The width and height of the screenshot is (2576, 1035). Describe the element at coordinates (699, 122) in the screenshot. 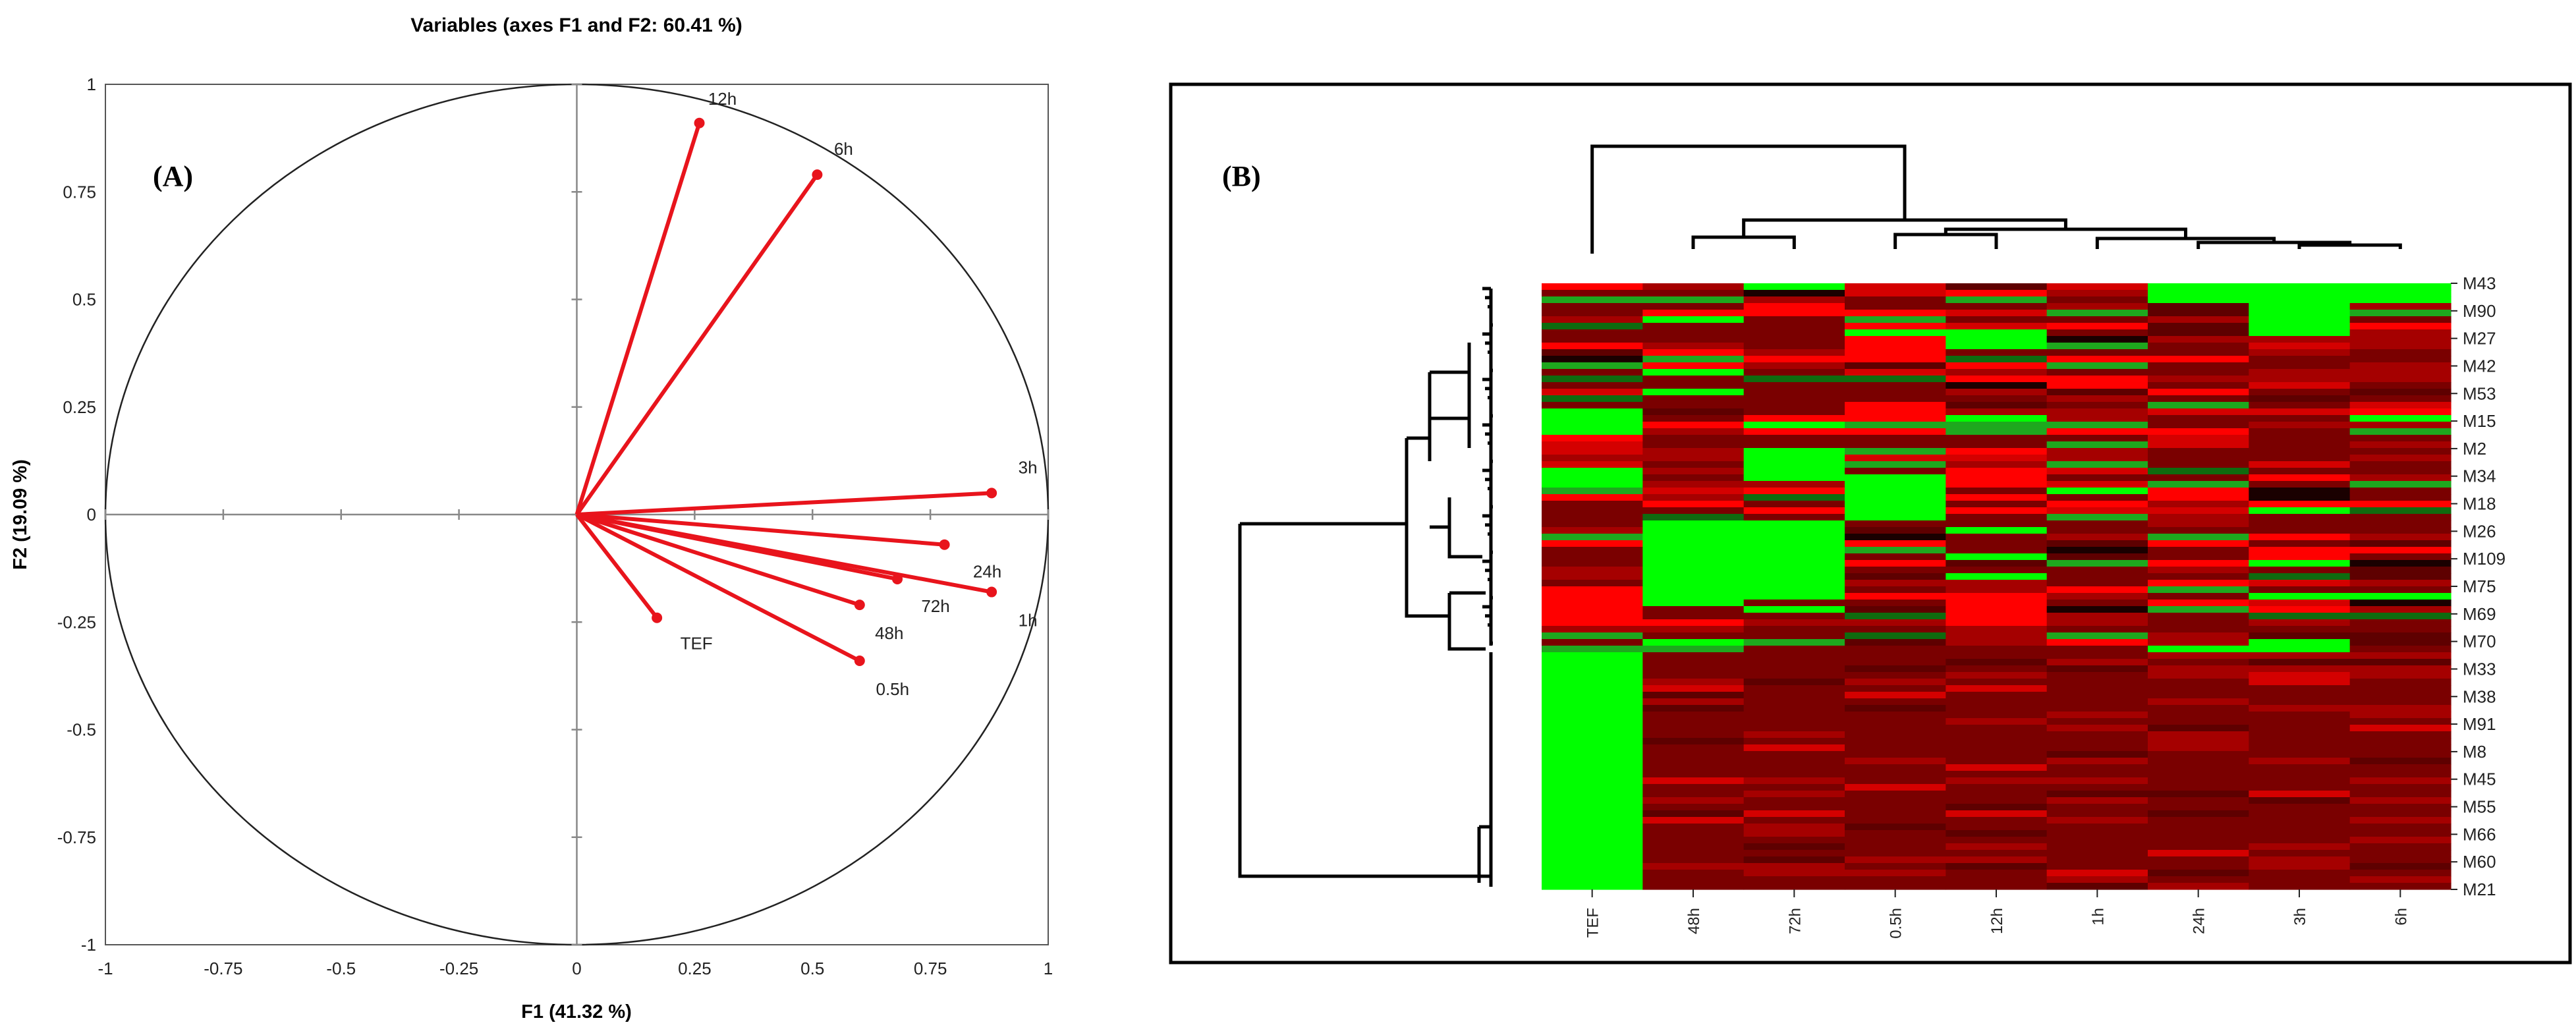

I see `vector-point-12h` at that location.